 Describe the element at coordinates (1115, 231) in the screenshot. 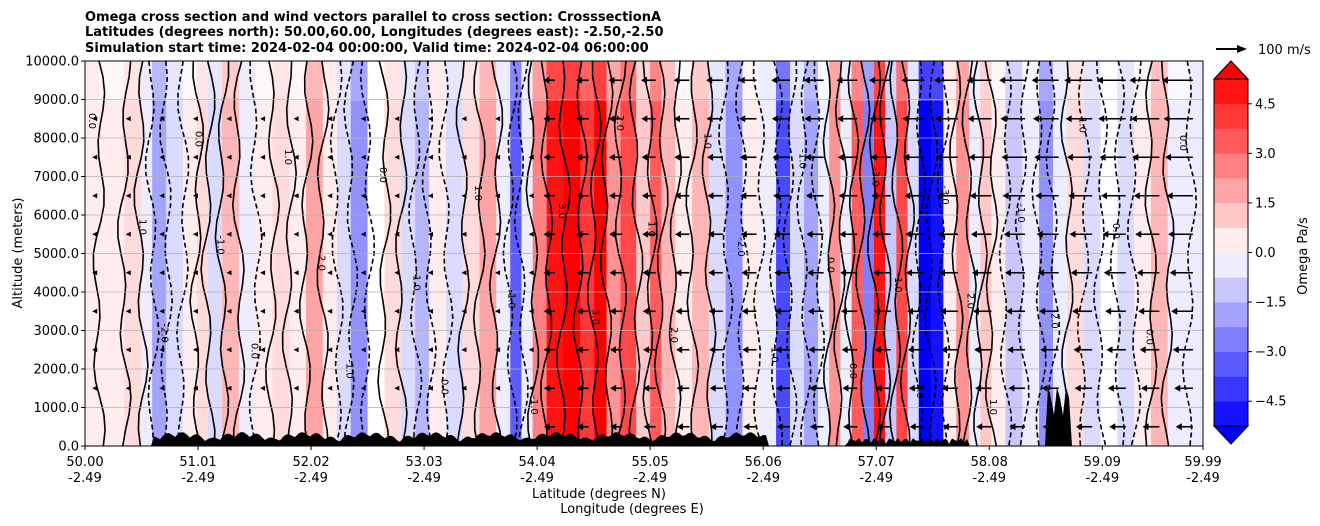

I see `contour-label: 0.0` at that location.